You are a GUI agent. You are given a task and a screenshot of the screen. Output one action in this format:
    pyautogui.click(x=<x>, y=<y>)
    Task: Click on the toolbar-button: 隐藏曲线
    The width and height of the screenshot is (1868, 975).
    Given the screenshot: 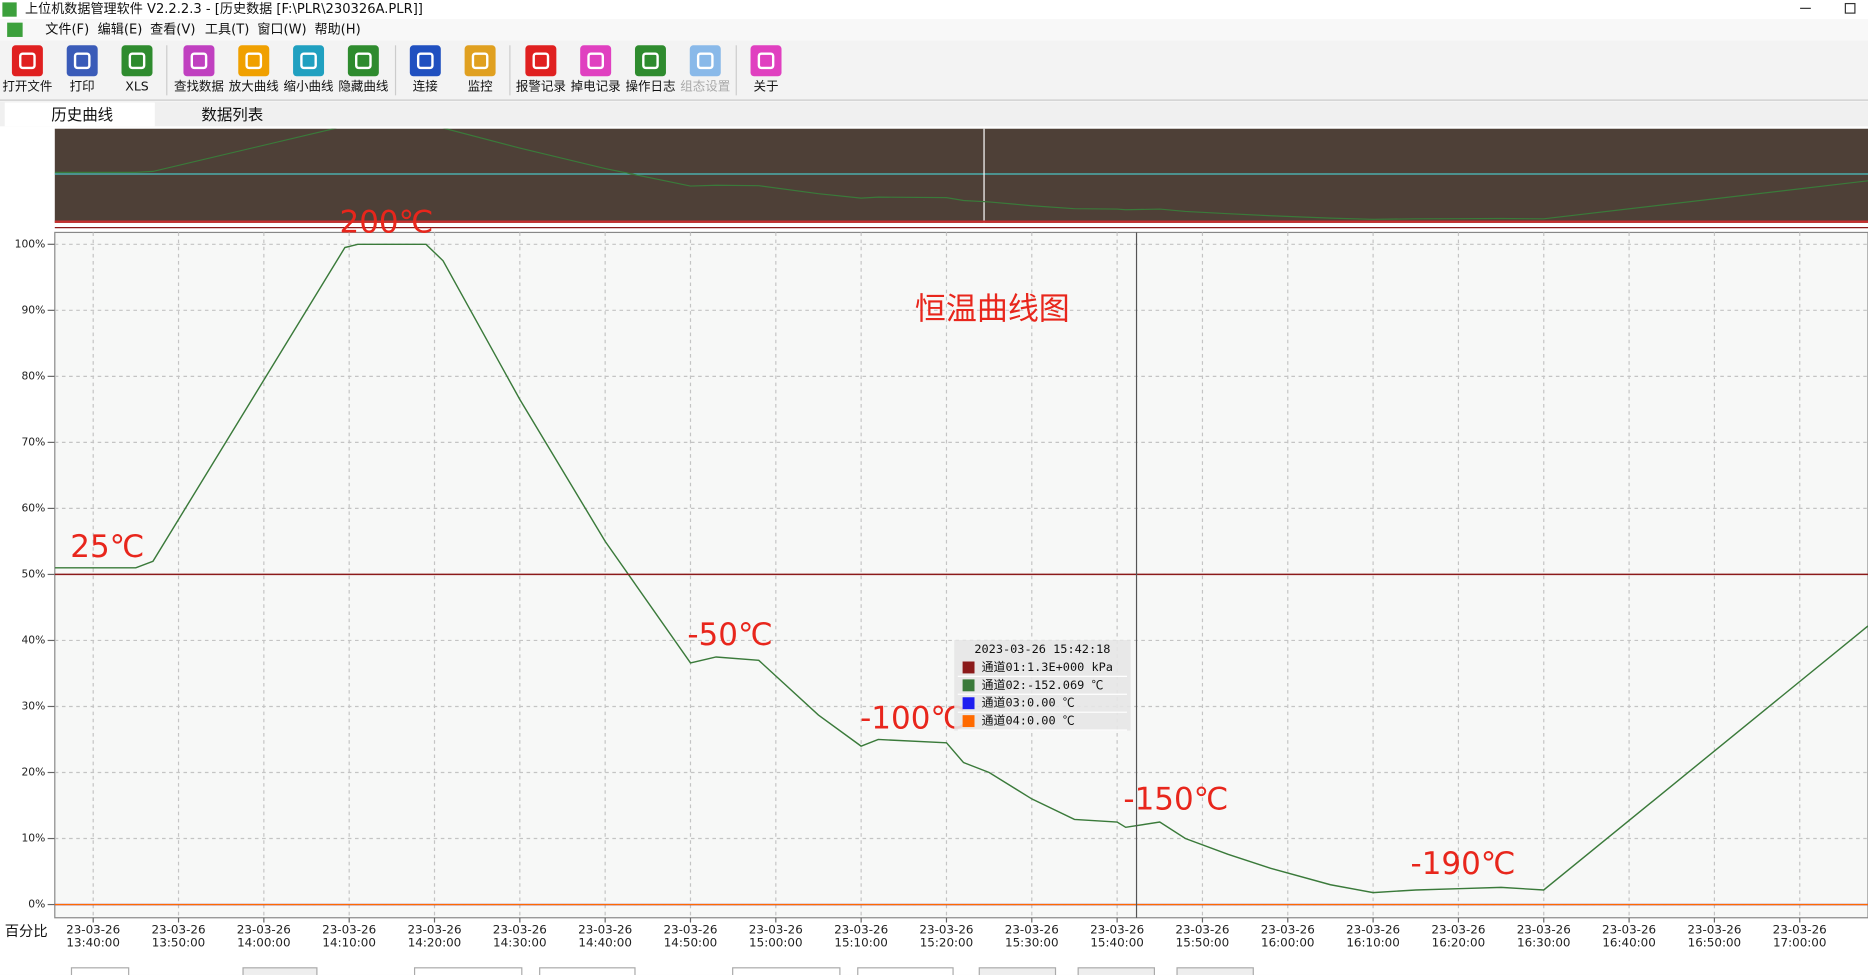 What is the action you would take?
    pyautogui.click(x=363, y=69)
    